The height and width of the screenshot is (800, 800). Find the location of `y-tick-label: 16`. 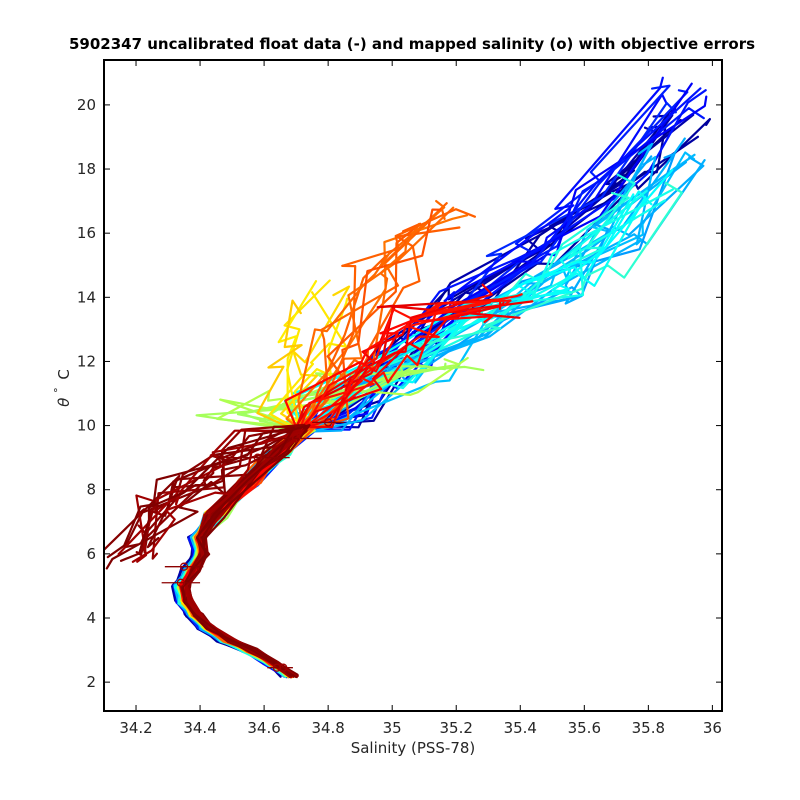

y-tick-label: 16 is located at coordinates (86, 233).